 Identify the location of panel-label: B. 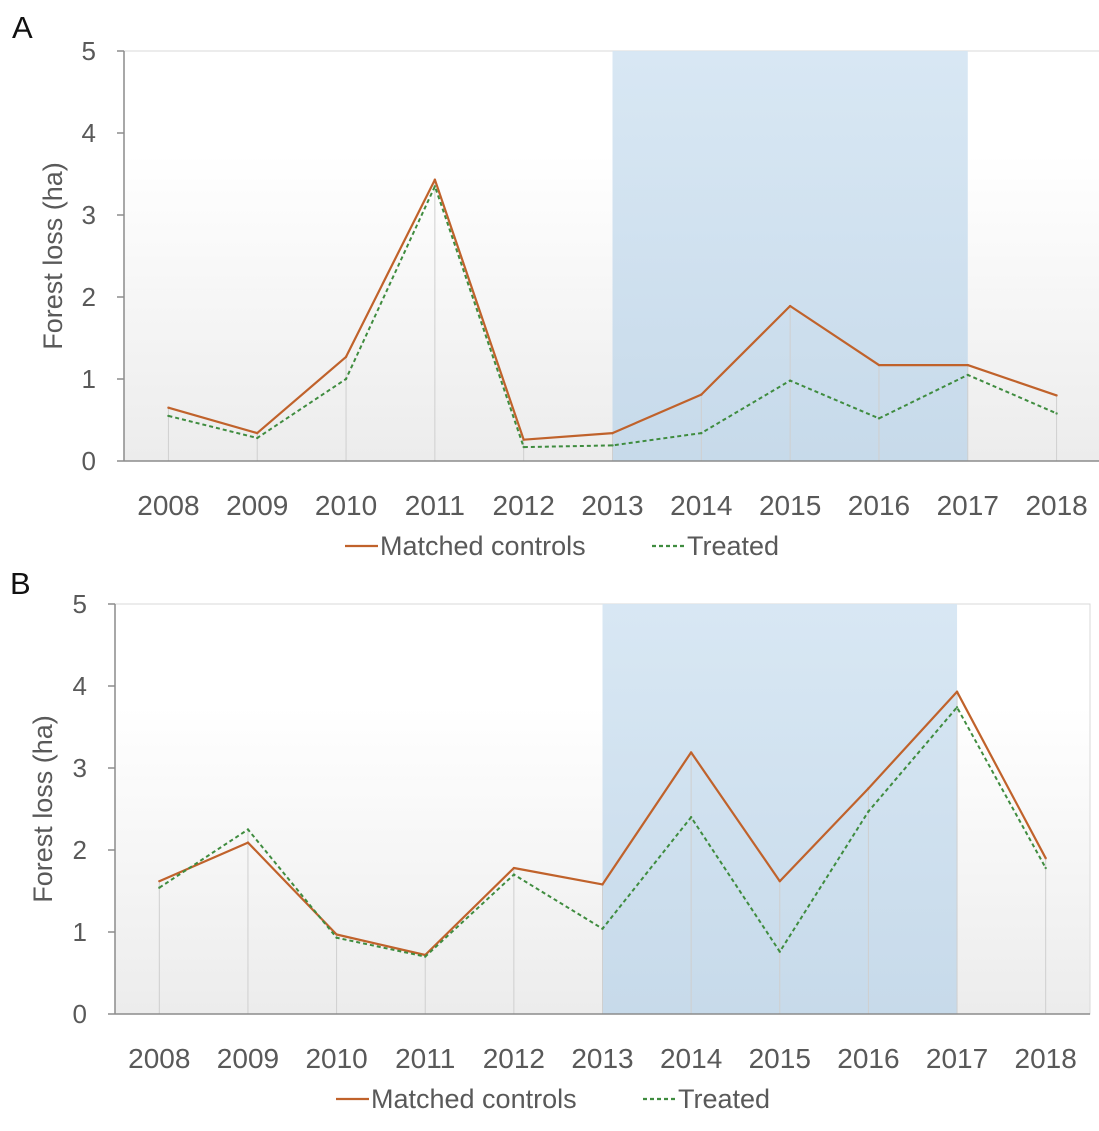
(20, 583).